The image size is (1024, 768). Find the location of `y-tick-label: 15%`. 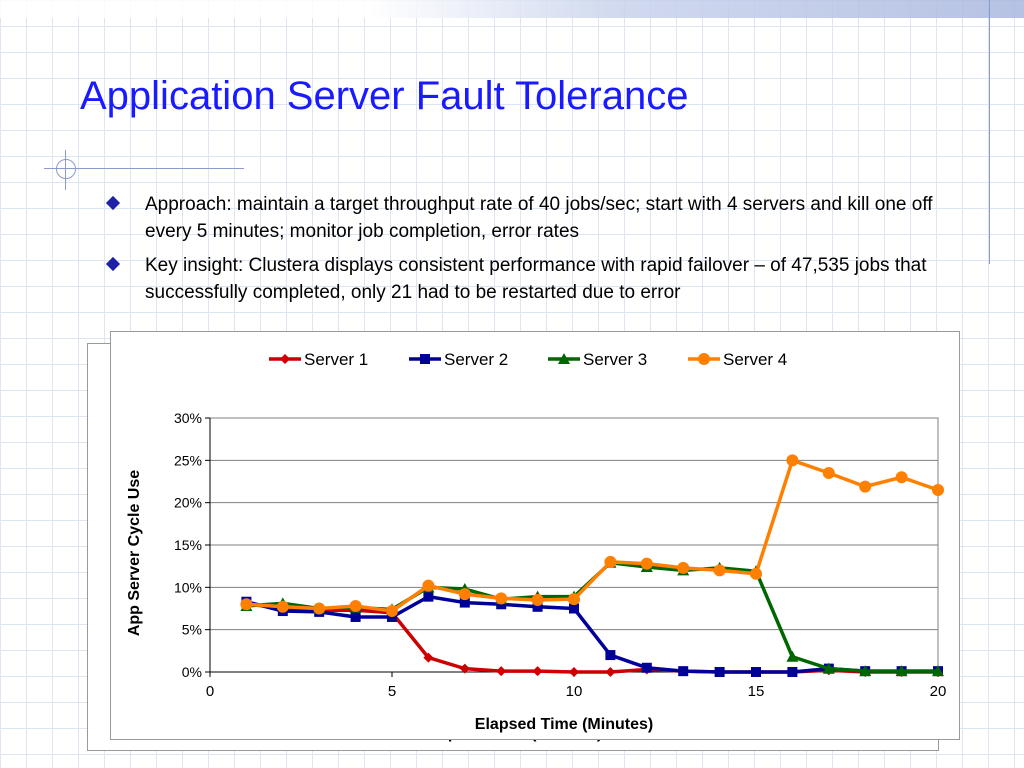

y-tick-label: 15% is located at coordinates (188, 545).